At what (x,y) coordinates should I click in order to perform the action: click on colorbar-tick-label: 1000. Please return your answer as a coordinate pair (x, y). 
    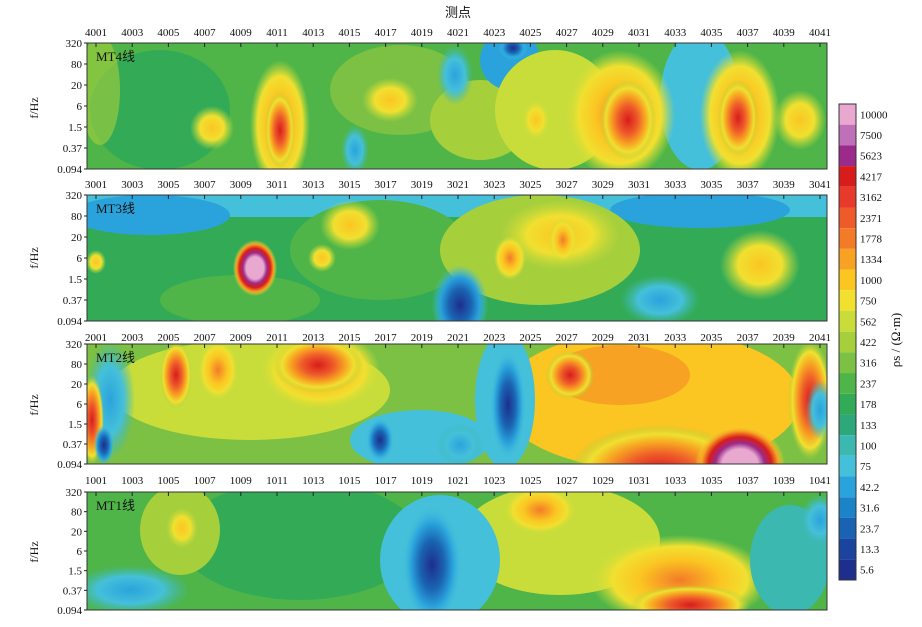
    Looking at the image, I should click on (871, 281).